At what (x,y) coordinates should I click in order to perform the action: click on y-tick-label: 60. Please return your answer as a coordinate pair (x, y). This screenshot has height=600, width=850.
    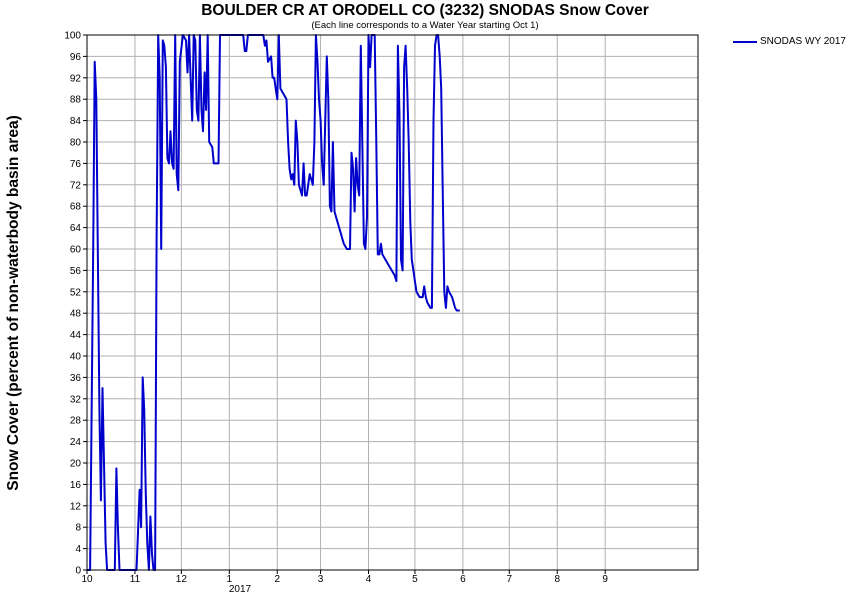
    Looking at the image, I should click on (76, 250).